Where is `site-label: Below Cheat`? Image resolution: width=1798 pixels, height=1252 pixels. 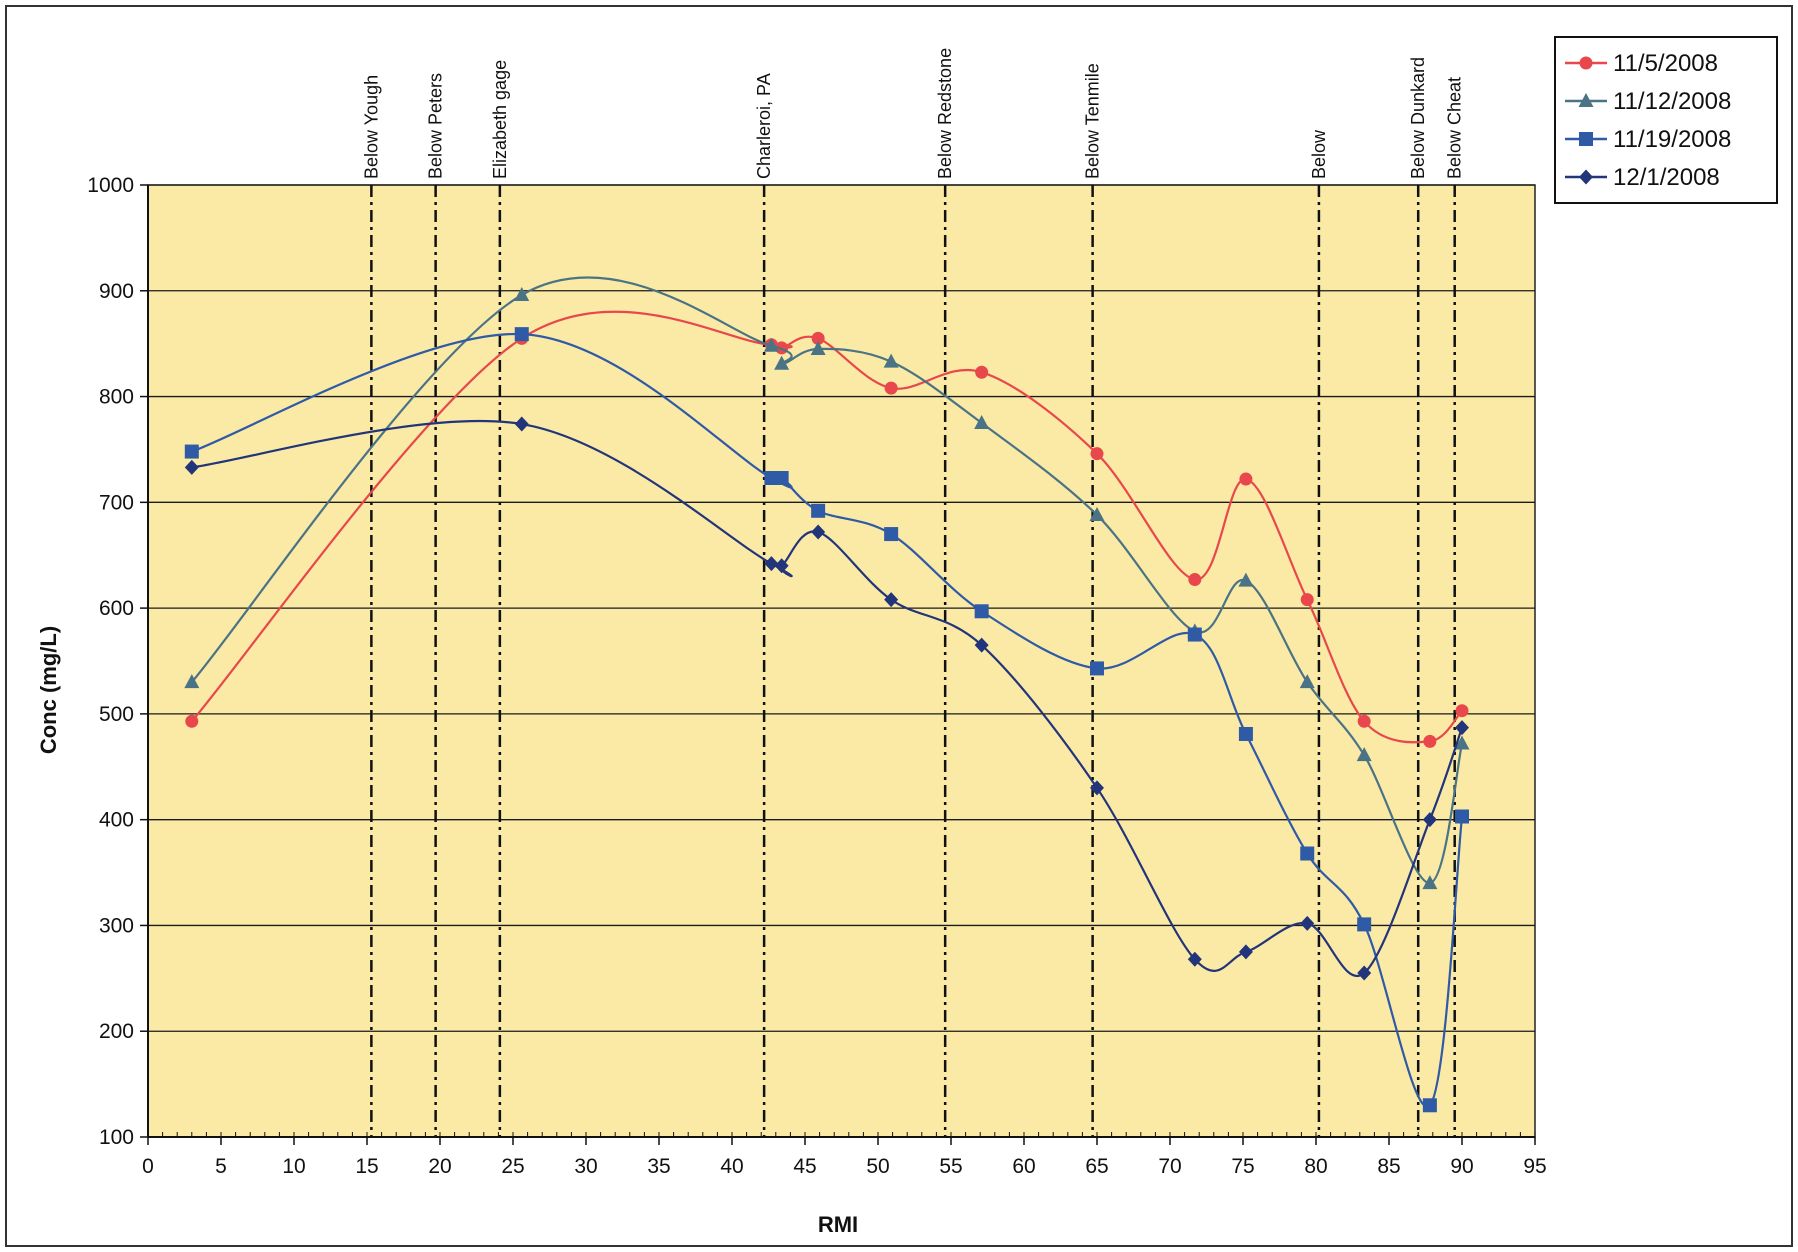
site-label: Below Cheat is located at coordinates (1455, 128).